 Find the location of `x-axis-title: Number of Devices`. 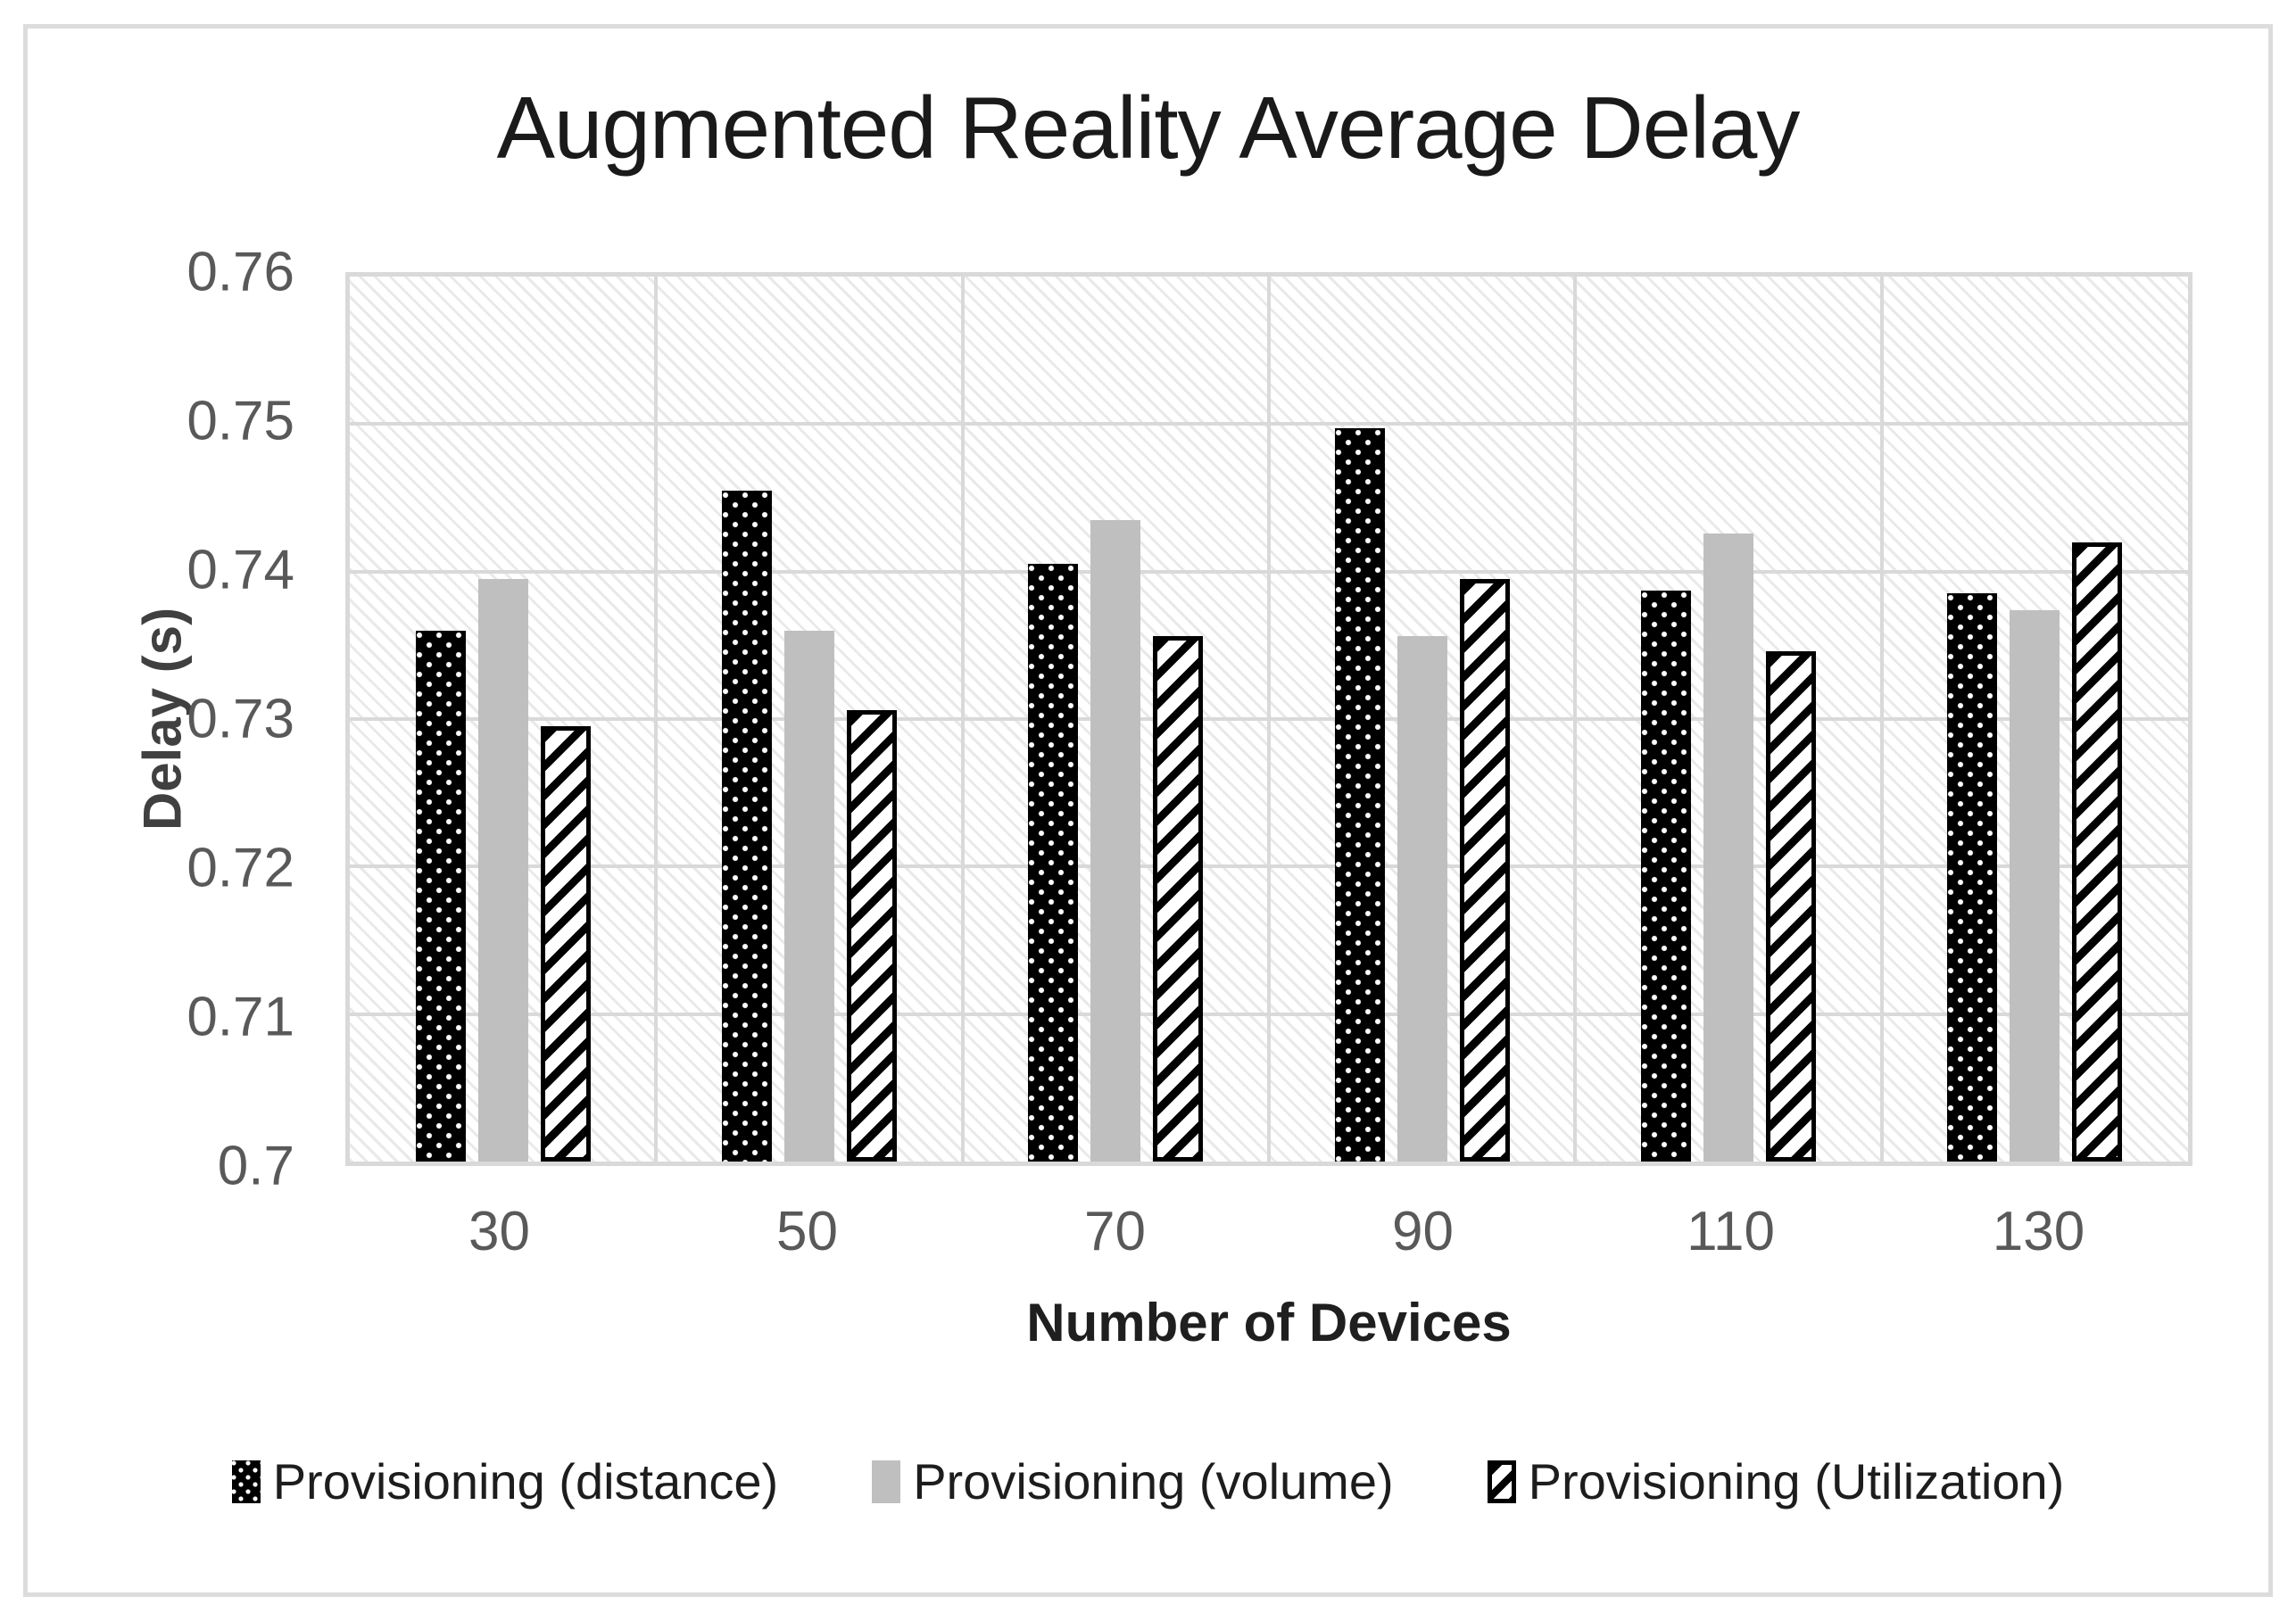

x-axis-title: Number of Devices is located at coordinates (1269, 1322).